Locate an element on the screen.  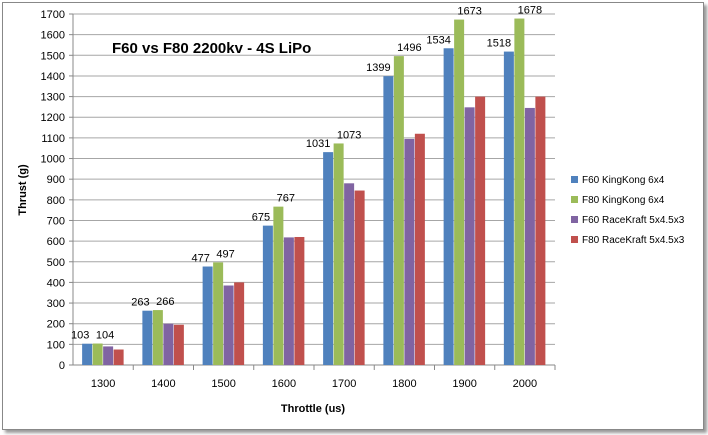
y-tick-label: 1700 is located at coordinates (53, 15).